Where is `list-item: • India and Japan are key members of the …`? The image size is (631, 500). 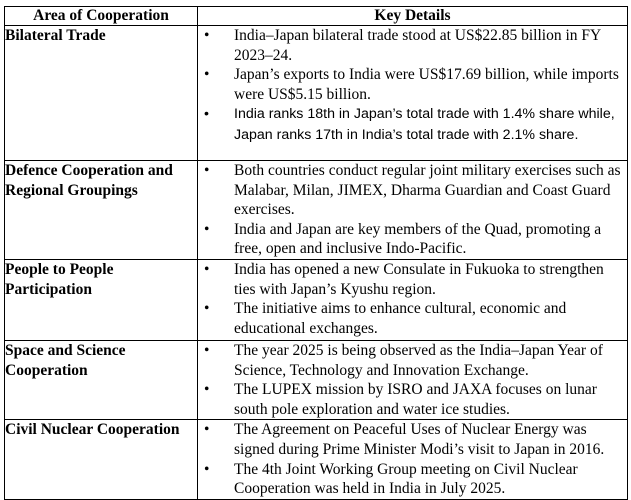
list-item: • India and Japan are key members of the … is located at coordinates (403, 239).